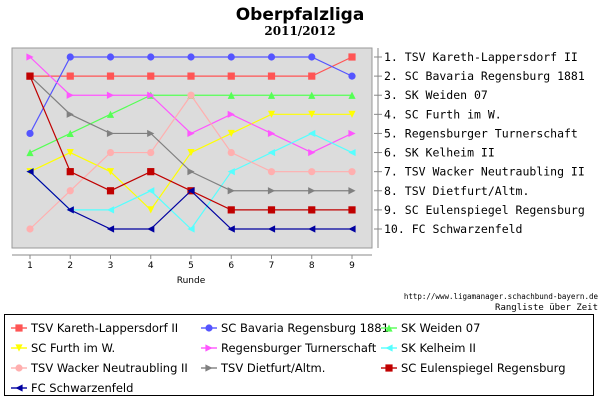  I want to click on rank-label: 9. SC Eulenspiegel Regensburg, so click(484, 210).